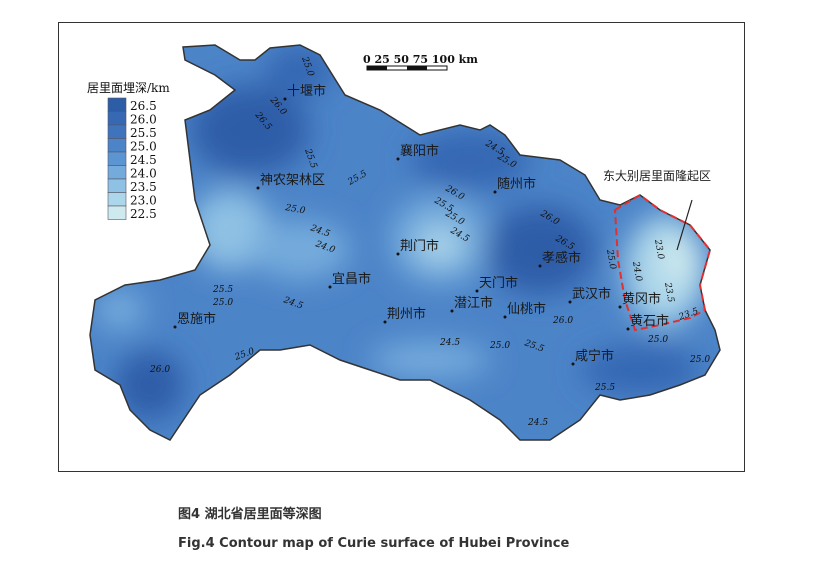  I want to click on city-label: 宜昌市, so click(351, 279).